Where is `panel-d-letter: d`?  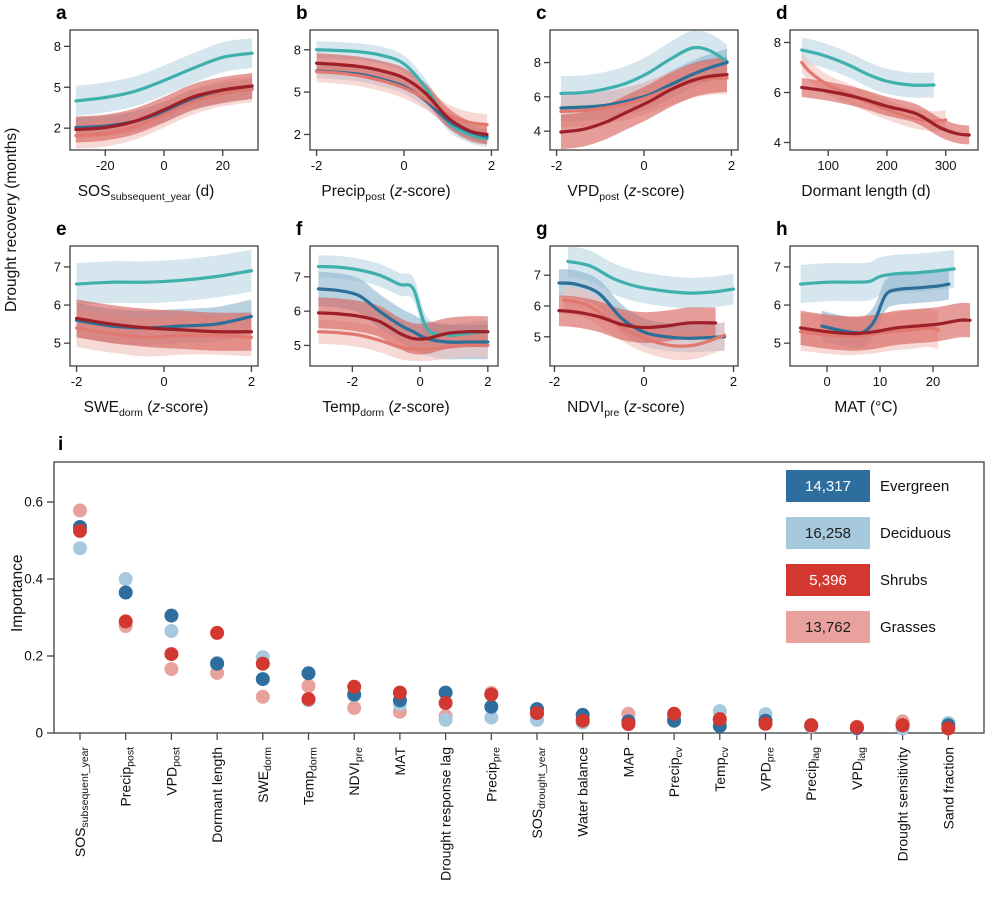
panel-d-letter: d is located at coordinates (782, 13).